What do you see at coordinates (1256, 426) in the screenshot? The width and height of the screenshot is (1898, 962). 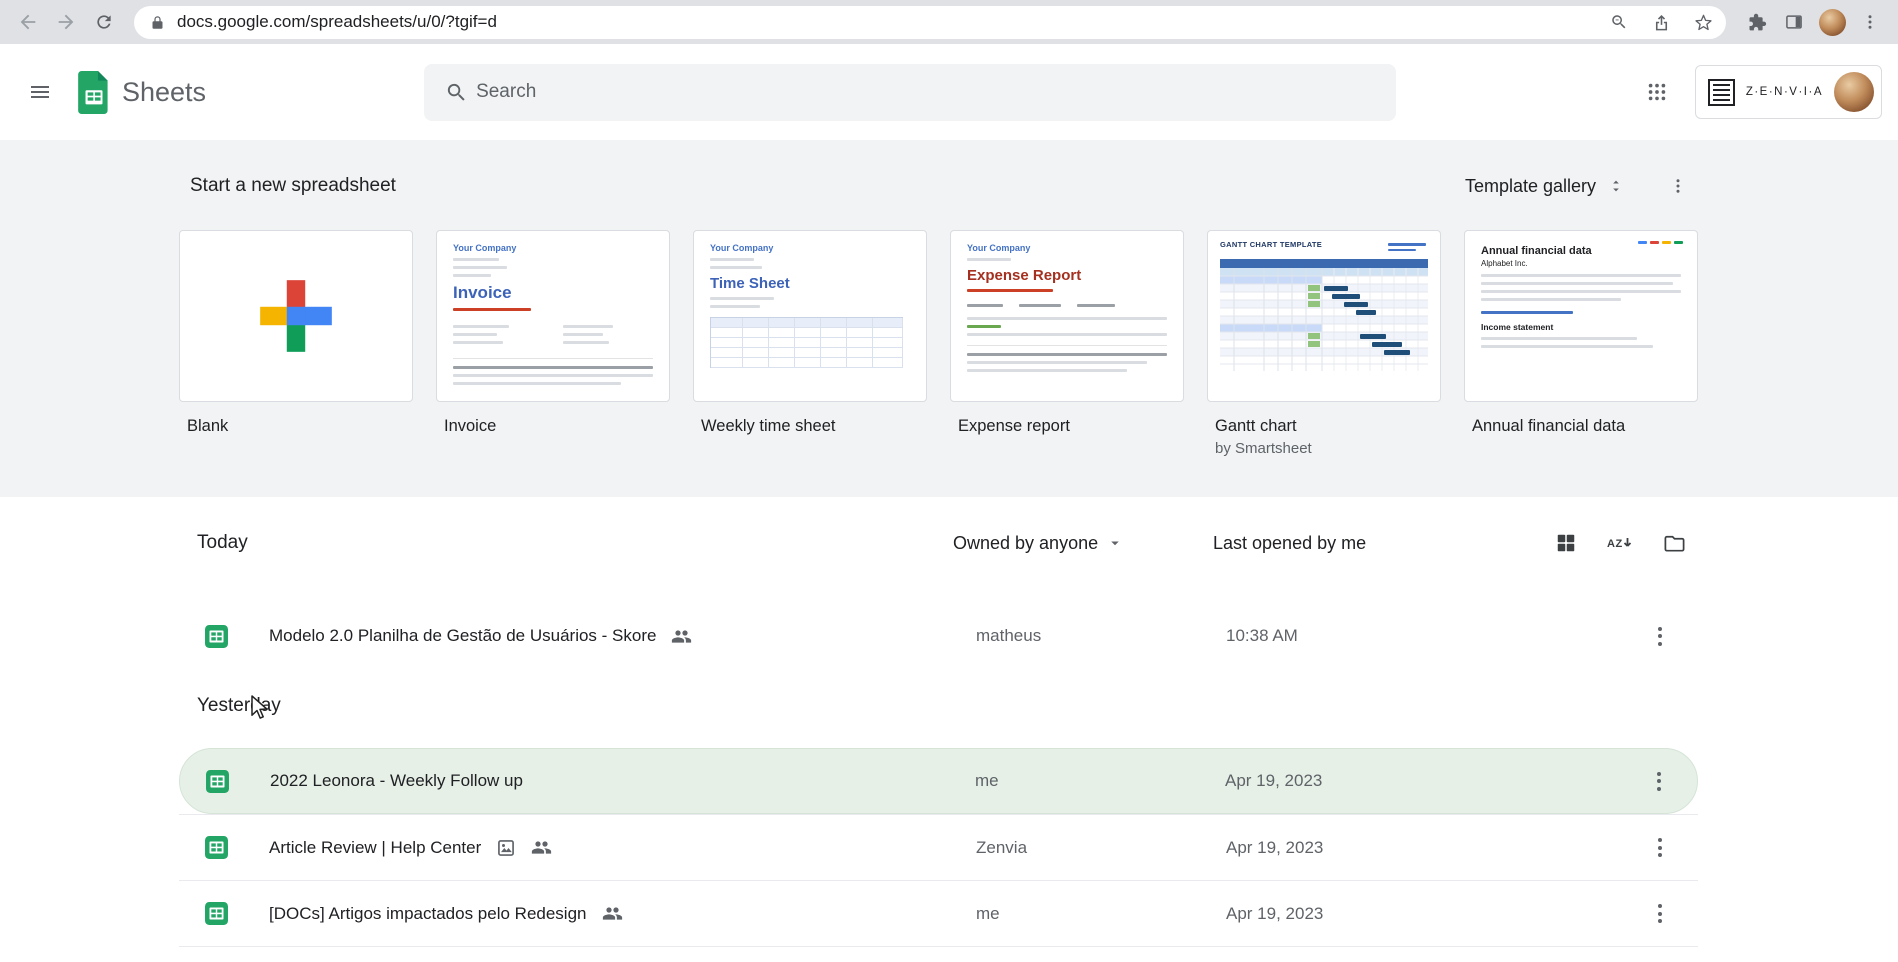 I see `template-label: Gantt chart` at bounding box center [1256, 426].